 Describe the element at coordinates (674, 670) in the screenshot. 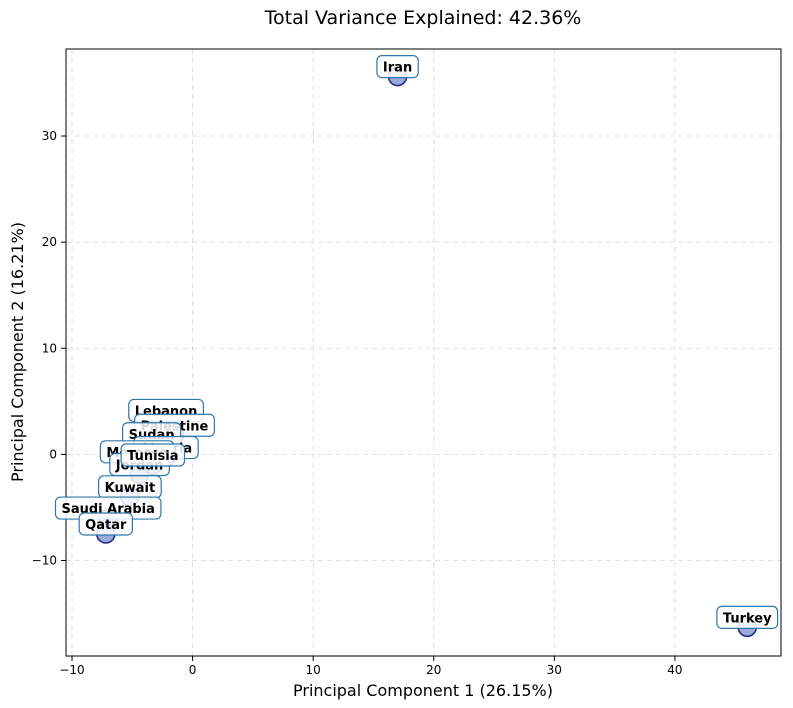

I see `x-tick-label: 40` at that location.